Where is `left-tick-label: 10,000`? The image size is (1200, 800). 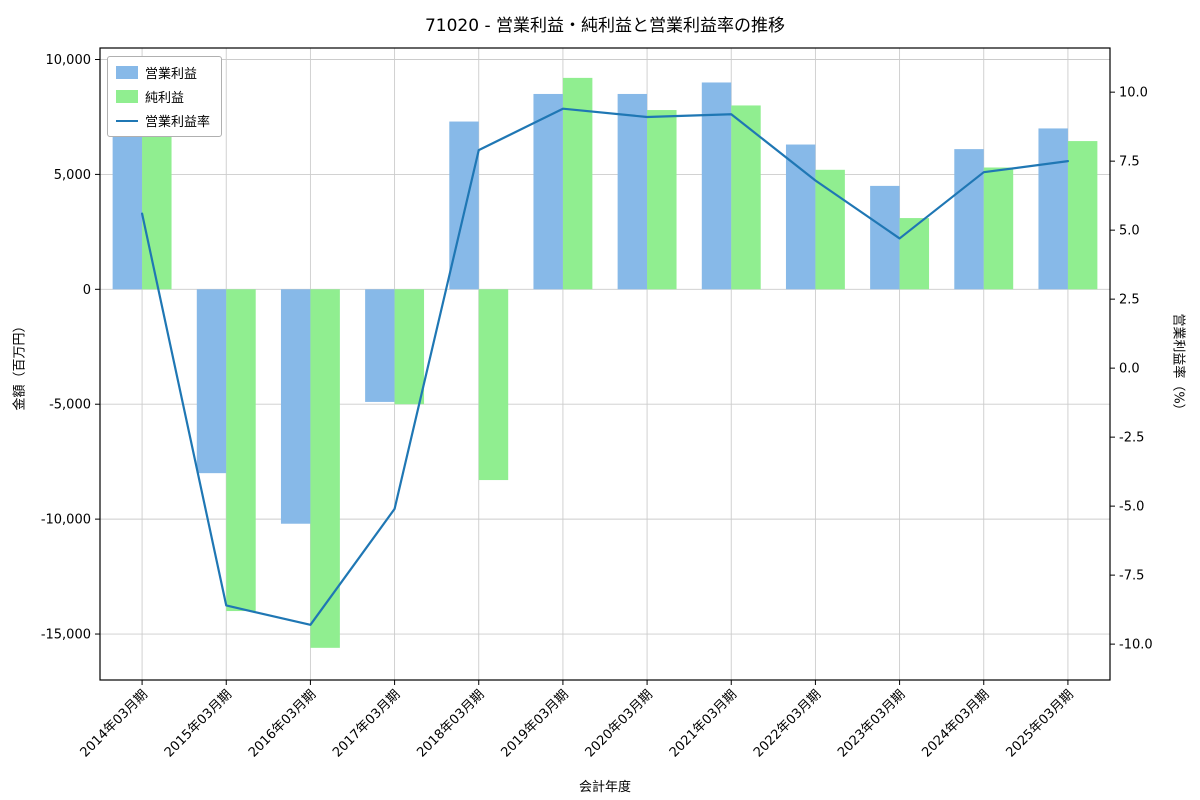
left-tick-label: 10,000 is located at coordinates (69, 60).